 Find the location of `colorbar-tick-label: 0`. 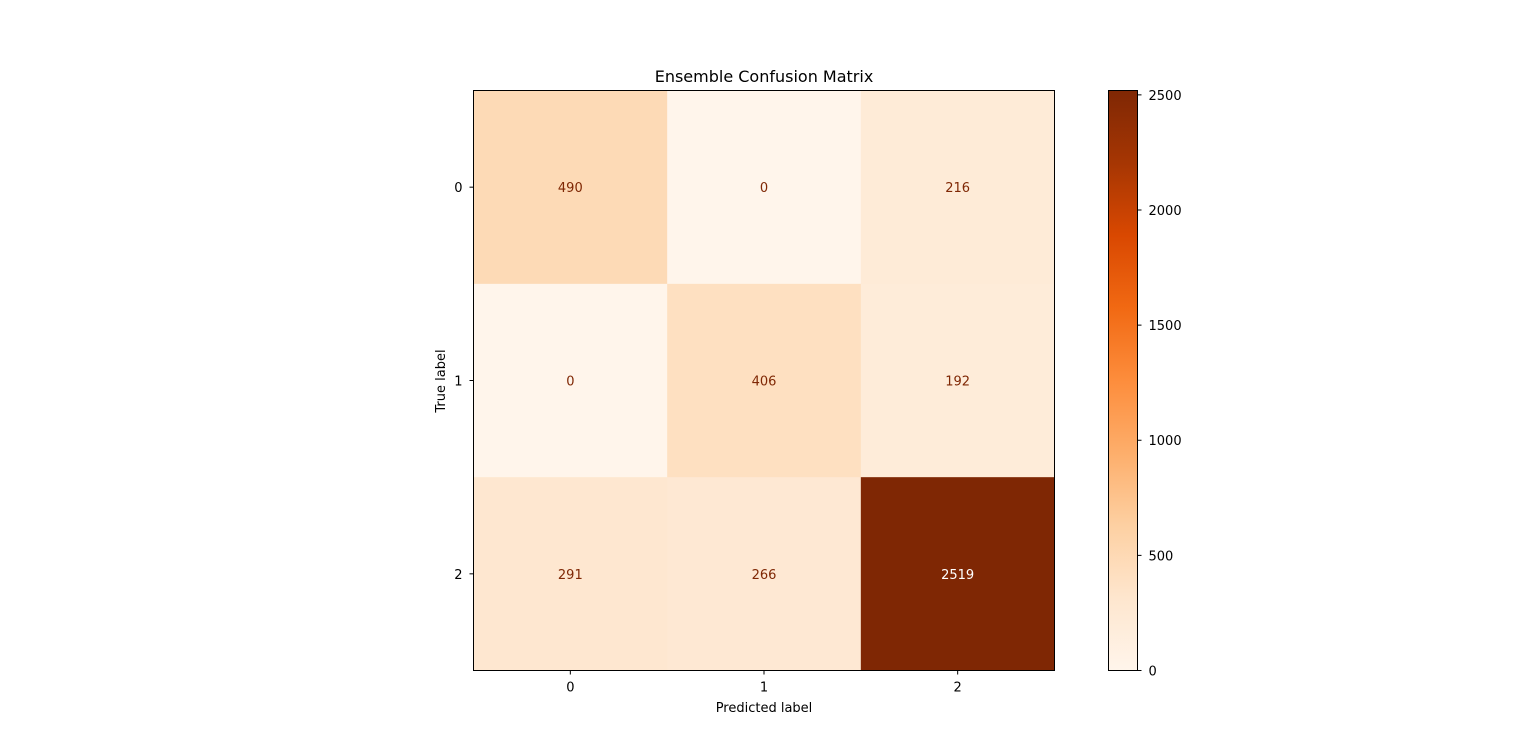

colorbar-tick-label: 0 is located at coordinates (1153, 672).